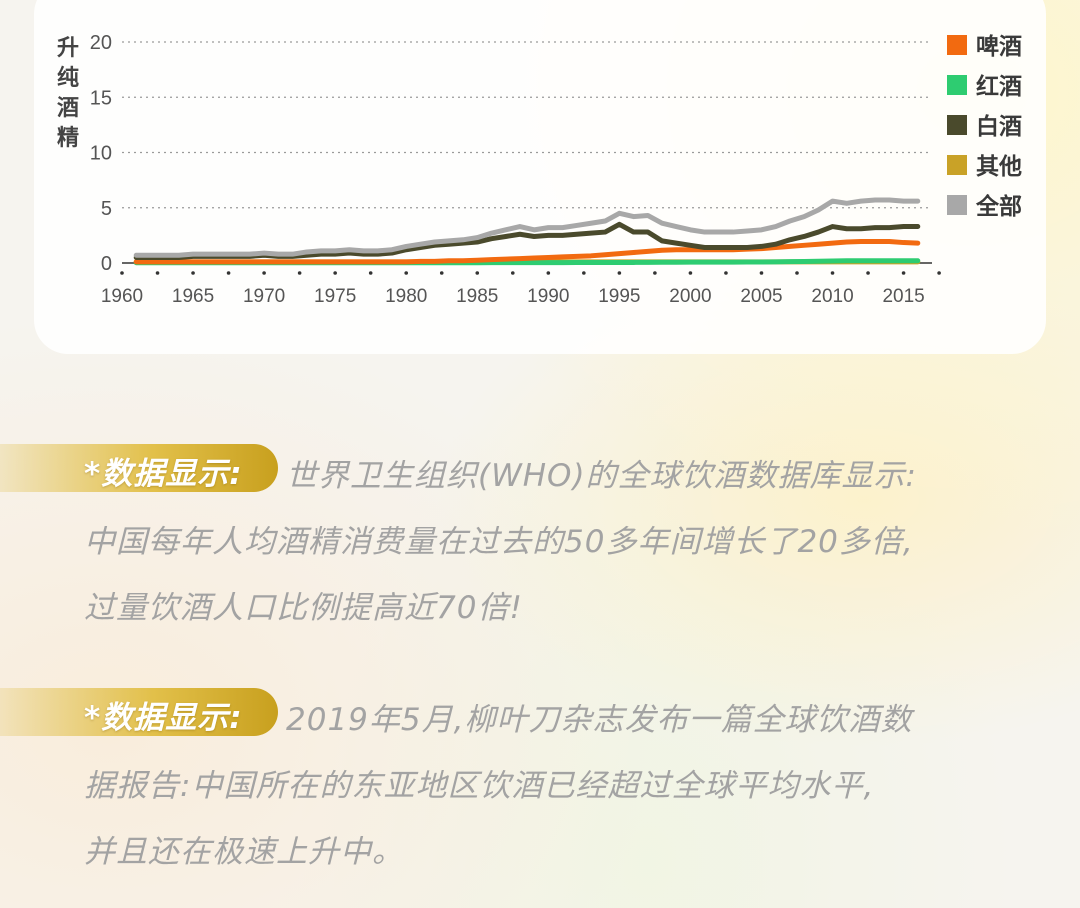 The height and width of the screenshot is (908, 1080). Describe the element at coordinates (122, 296) in the screenshot. I see `x-tick-label: 1960` at that location.